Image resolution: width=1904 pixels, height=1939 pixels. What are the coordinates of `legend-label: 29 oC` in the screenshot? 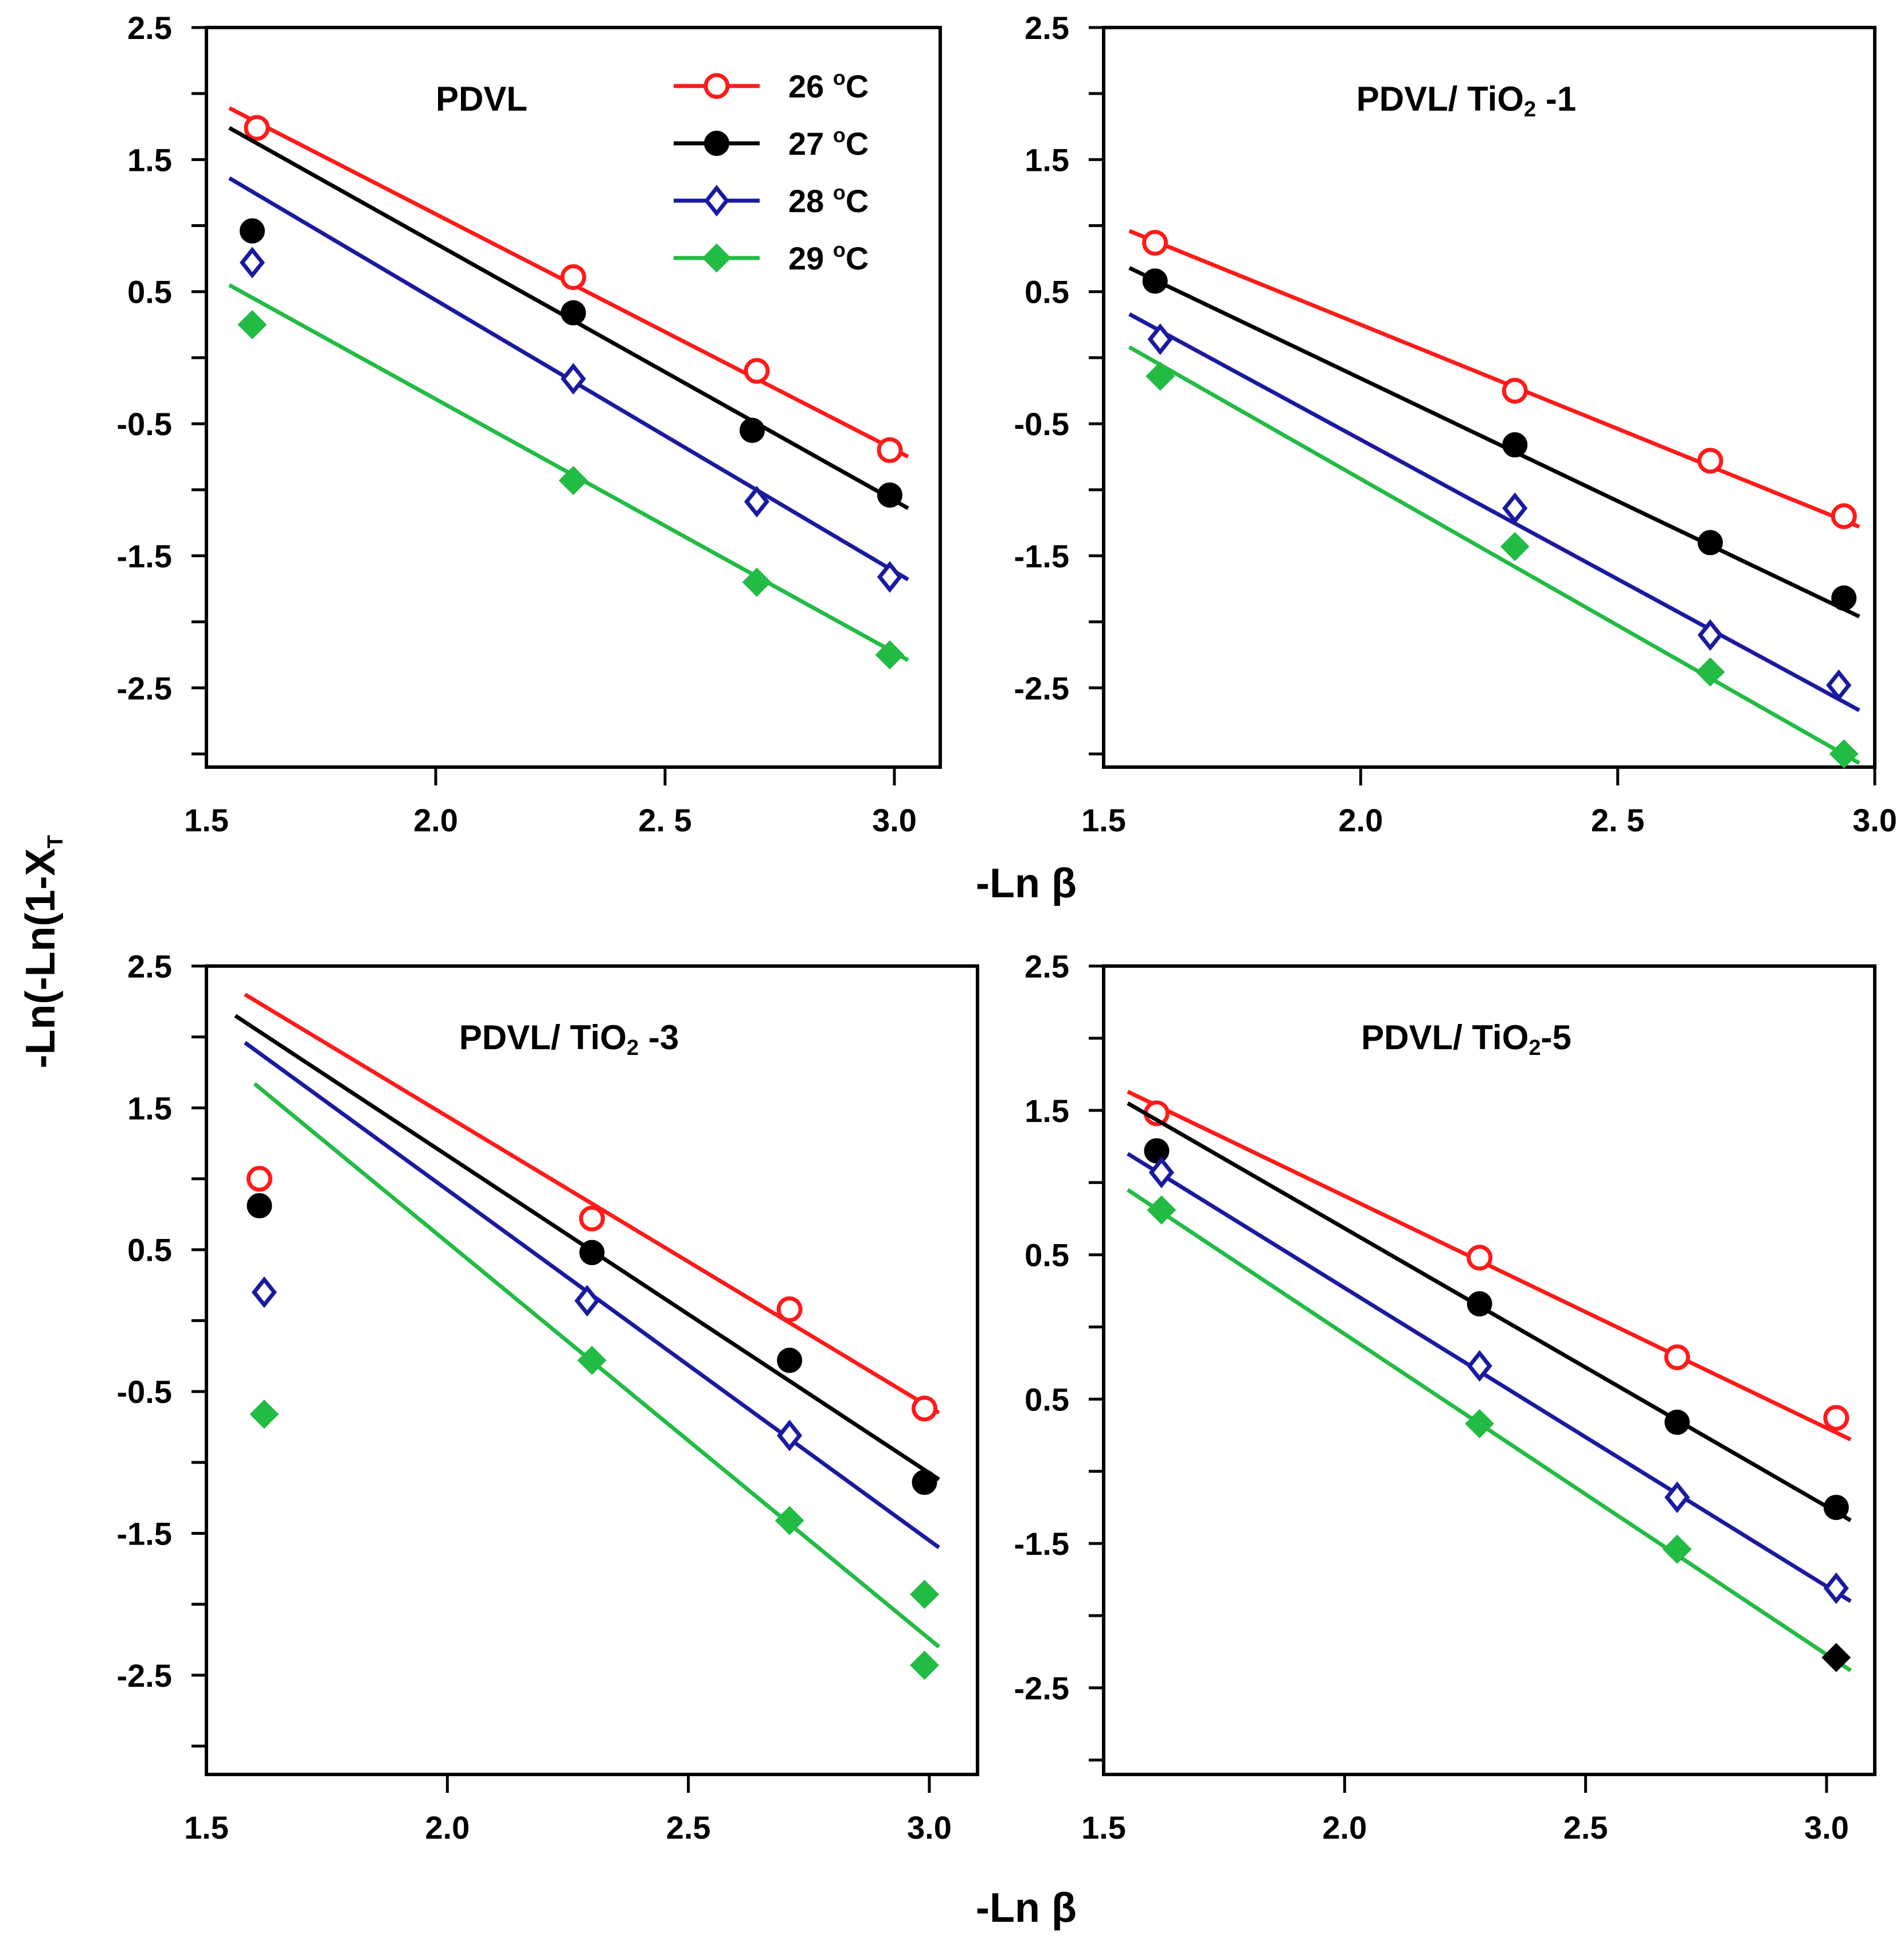 It's located at (828, 257).